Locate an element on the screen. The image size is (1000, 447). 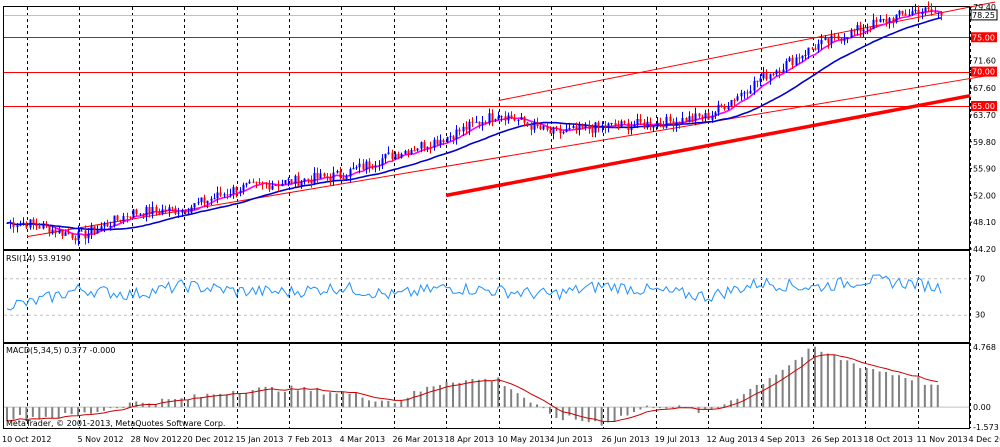
rsi-tick-label: 70 is located at coordinates (980, 278).